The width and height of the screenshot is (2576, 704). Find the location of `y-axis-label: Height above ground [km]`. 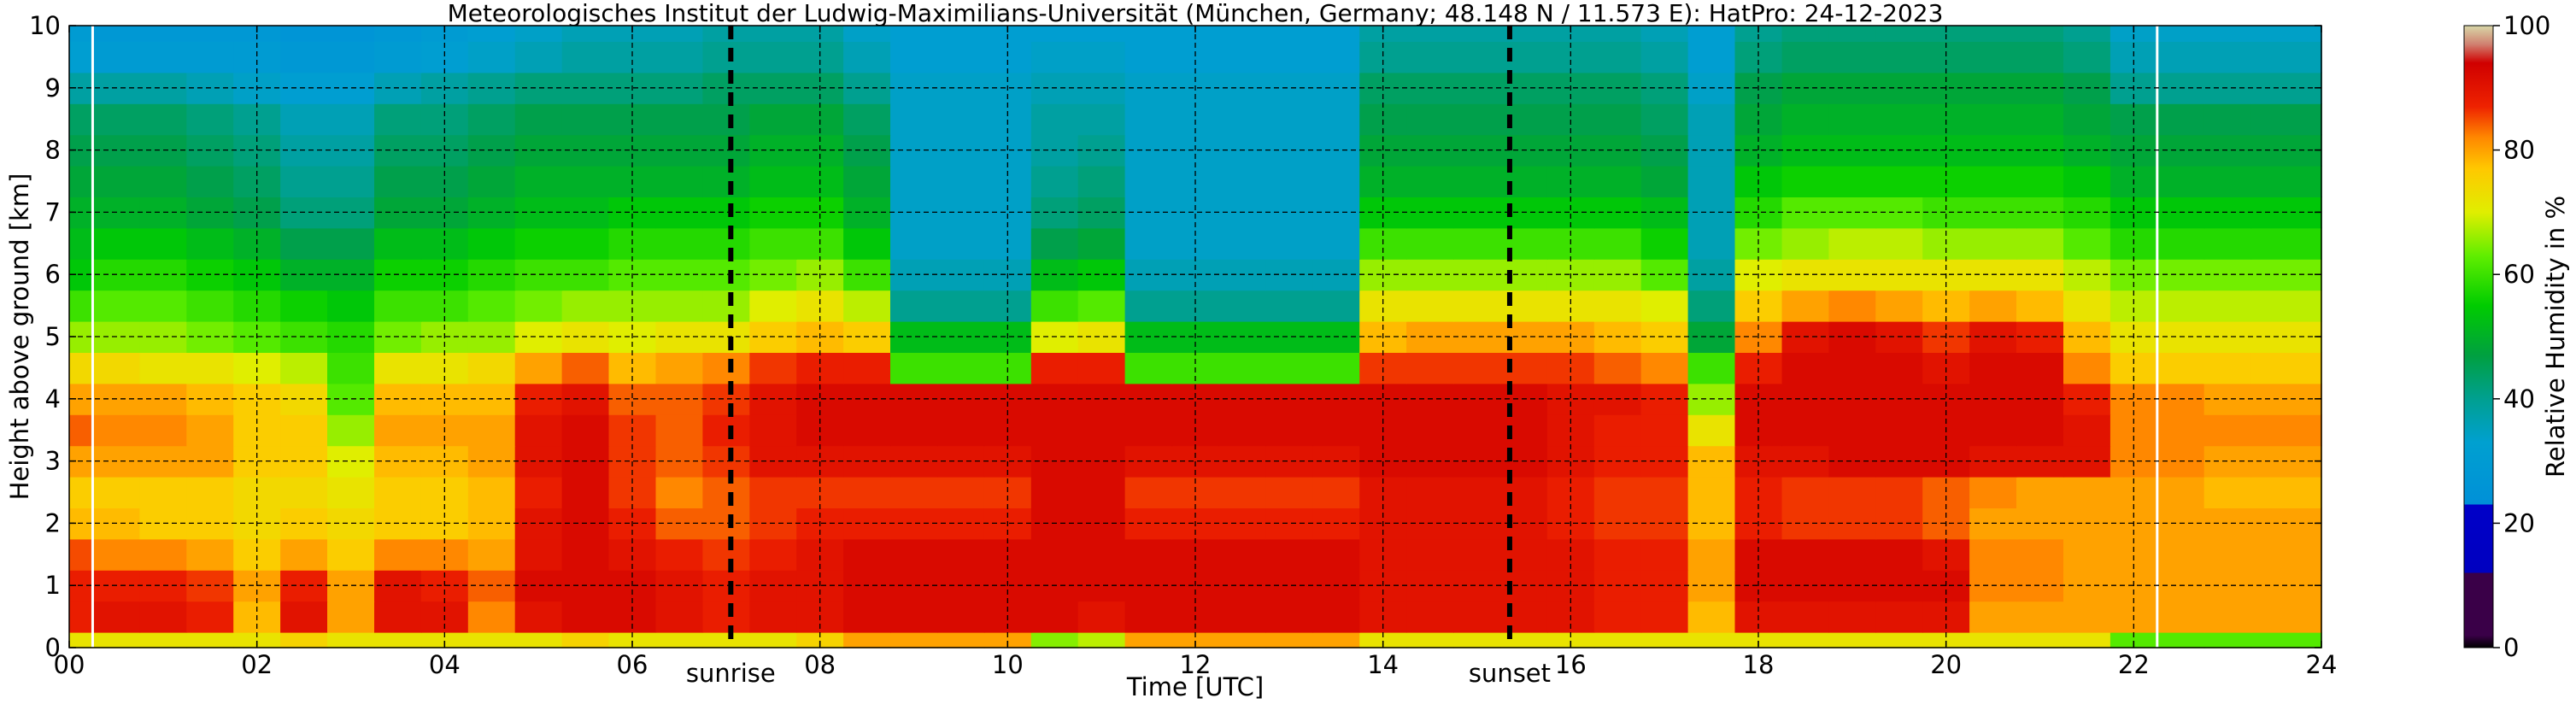

y-axis-label: Height above ground [km] is located at coordinates (19, 337).